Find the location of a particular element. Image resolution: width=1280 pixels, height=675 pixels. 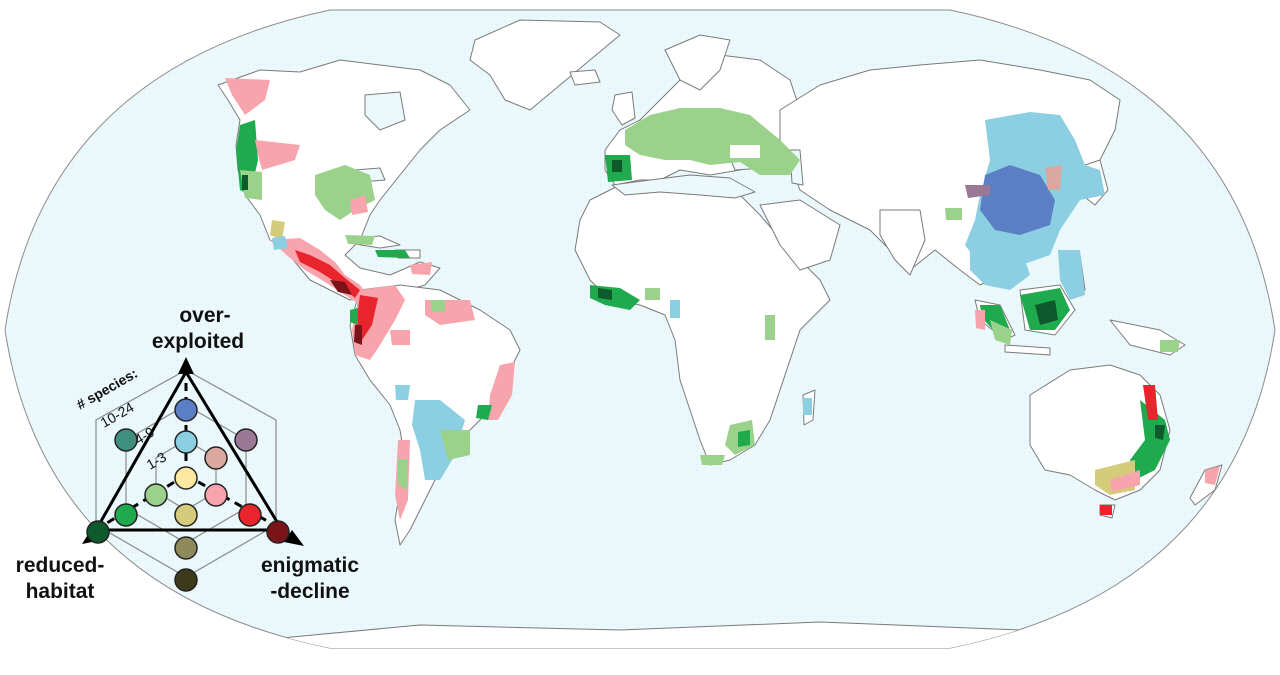

british-isles is located at coordinates (623, 108).